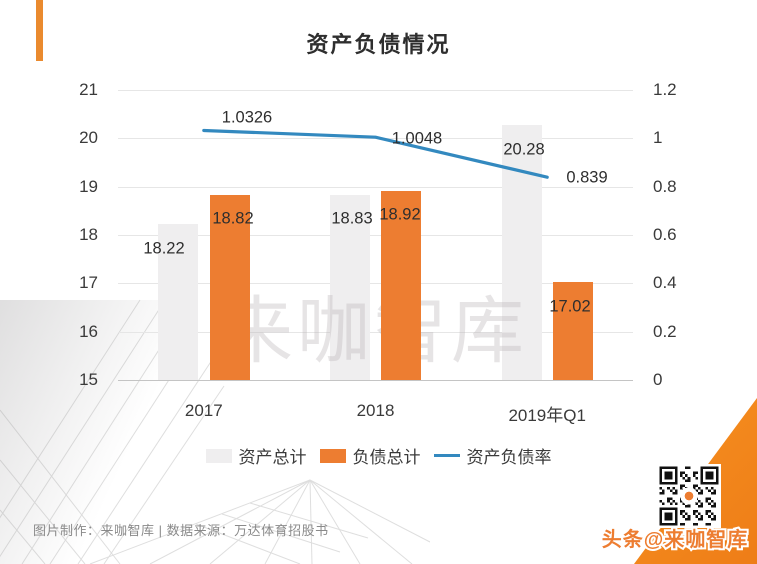  I want to click on data-label-资产负债率-2018: 1.0048, so click(417, 138).